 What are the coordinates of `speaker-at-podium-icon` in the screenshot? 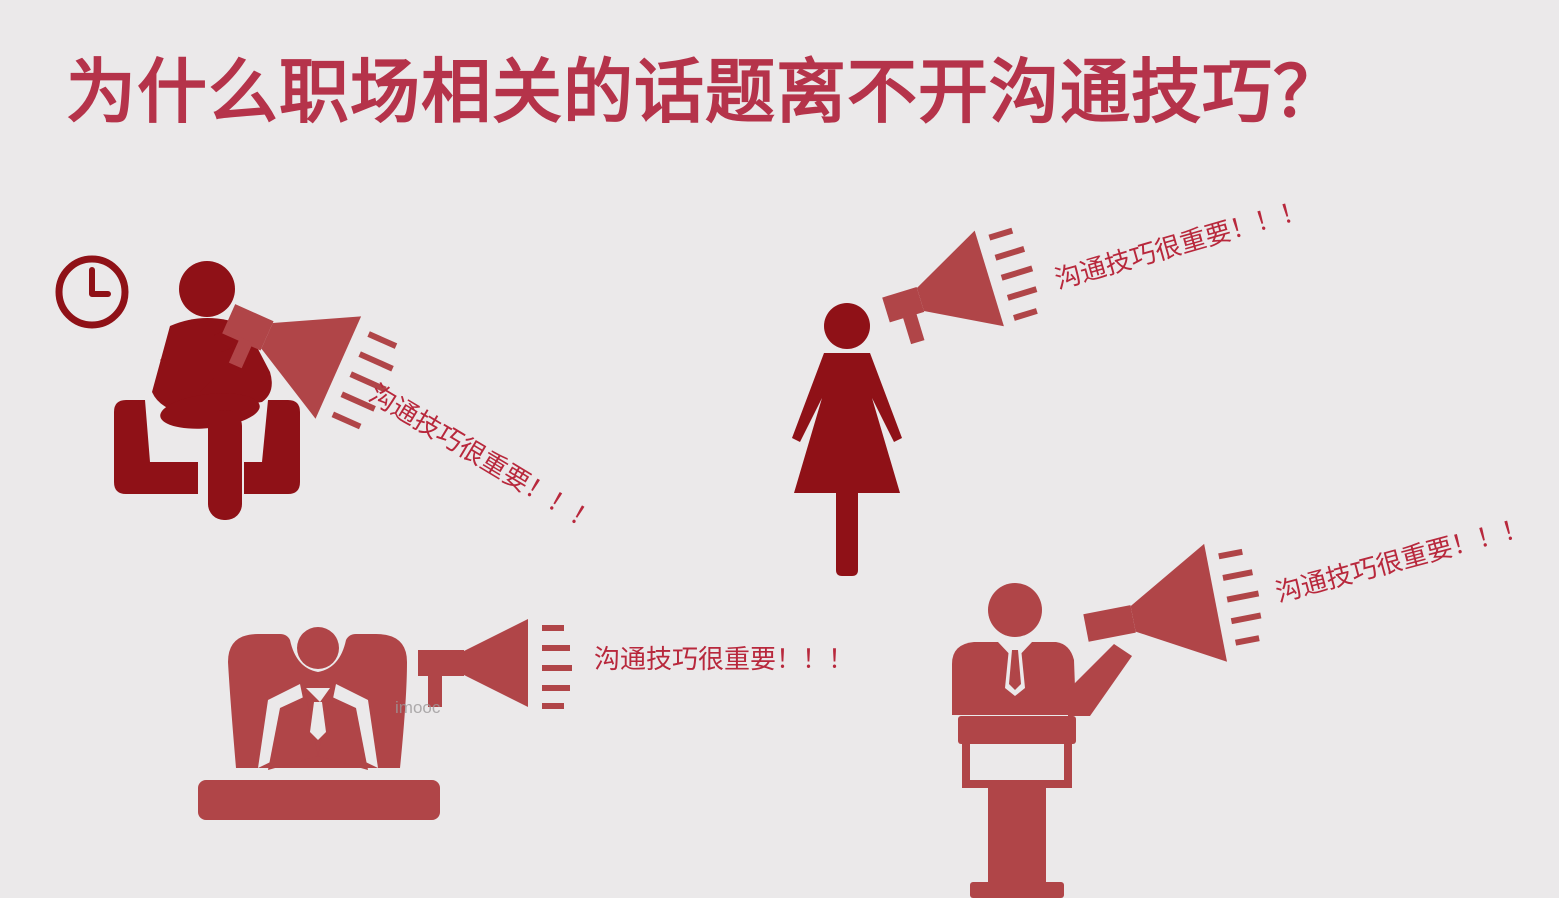 It's located at (1042, 740).